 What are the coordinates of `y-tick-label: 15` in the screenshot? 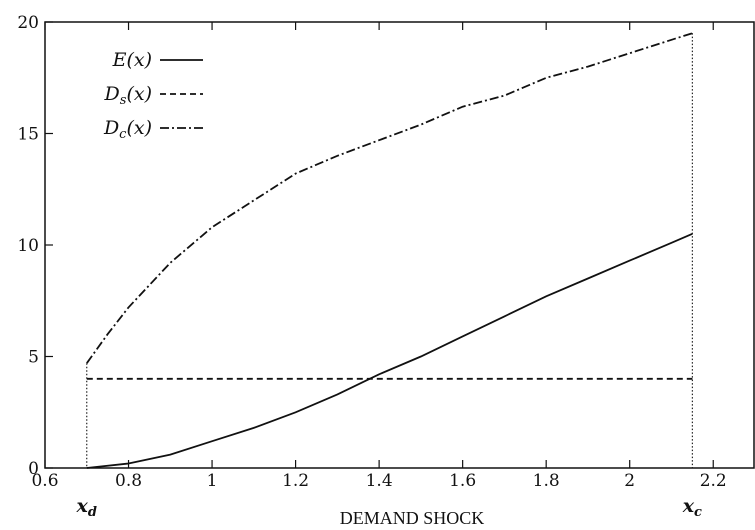 It's located at (28, 135).